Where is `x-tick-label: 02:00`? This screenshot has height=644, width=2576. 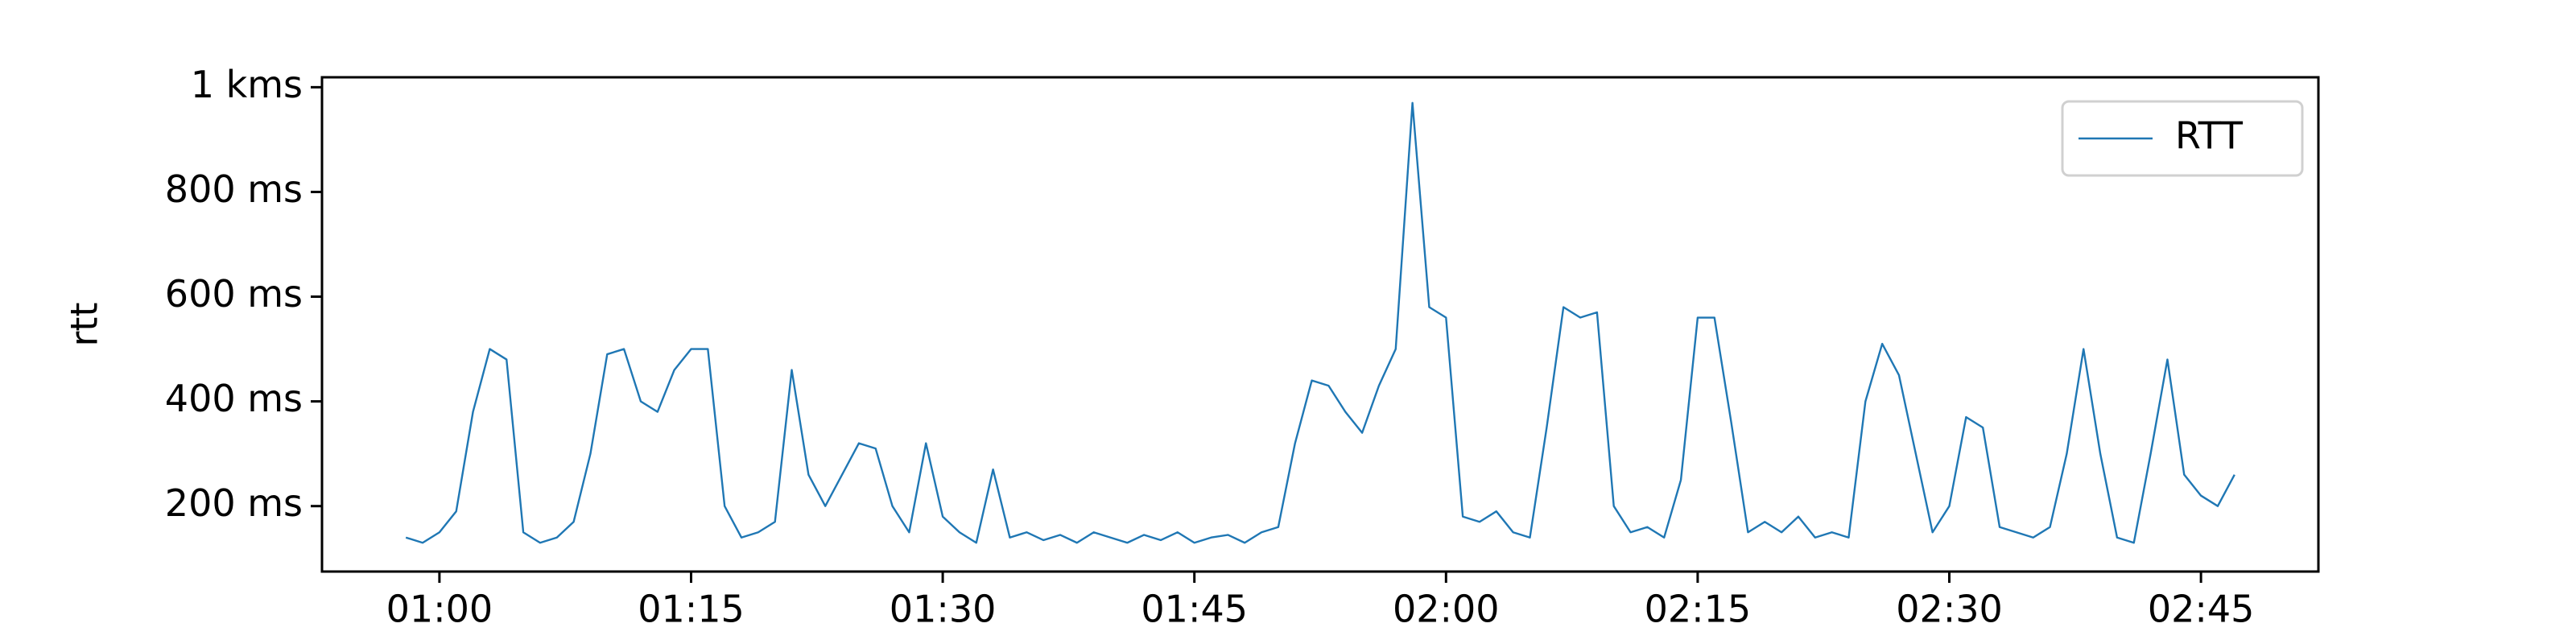 x-tick-label: 02:00 is located at coordinates (1446, 609).